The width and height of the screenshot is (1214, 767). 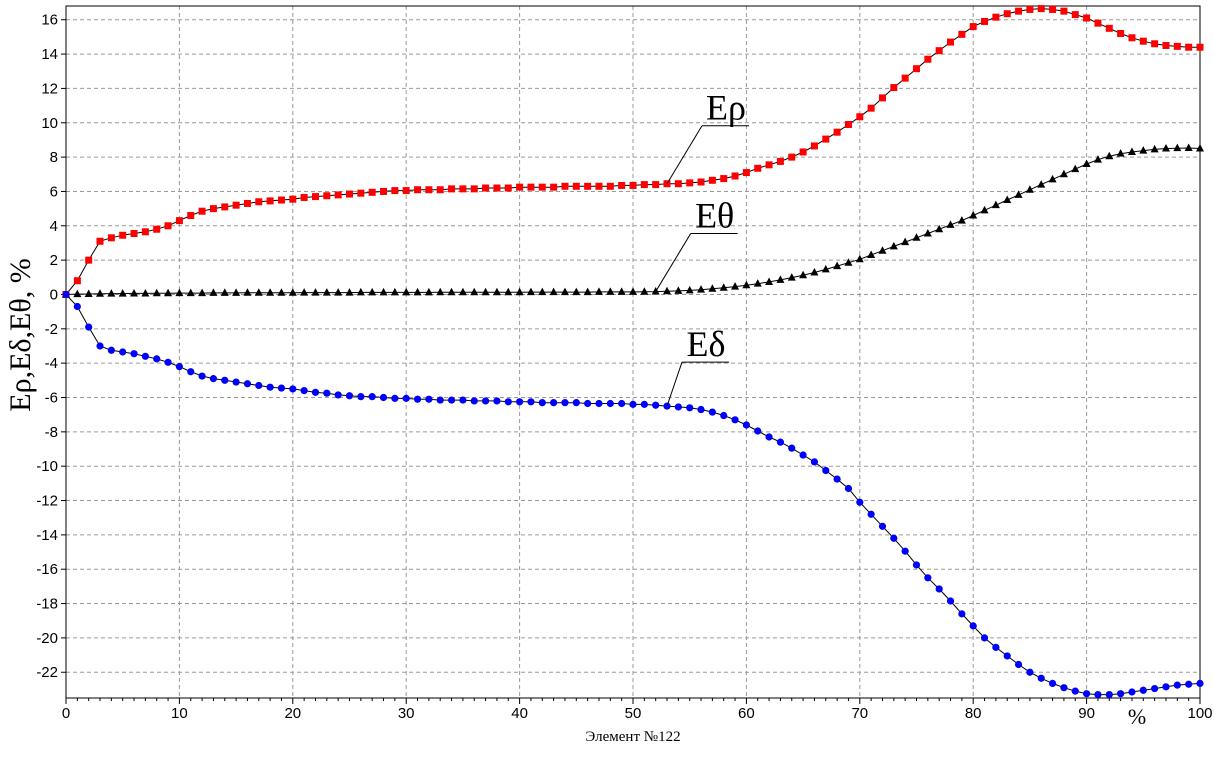 I want to click on annotation-label: Eρ, so click(x=726, y=108).